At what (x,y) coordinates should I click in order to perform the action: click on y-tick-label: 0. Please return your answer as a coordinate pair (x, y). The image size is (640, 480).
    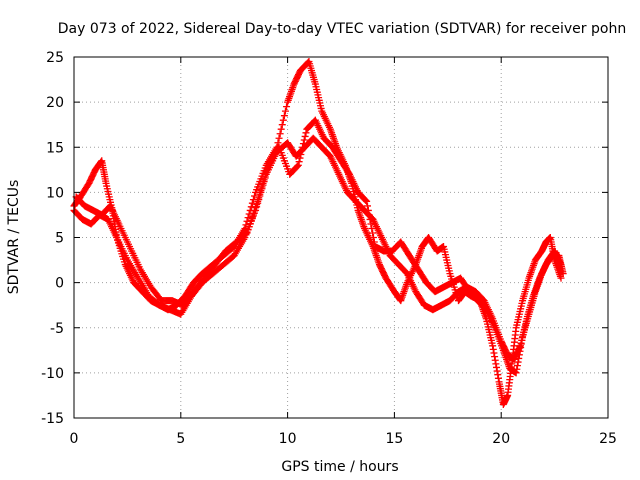
    Looking at the image, I should click on (59, 284).